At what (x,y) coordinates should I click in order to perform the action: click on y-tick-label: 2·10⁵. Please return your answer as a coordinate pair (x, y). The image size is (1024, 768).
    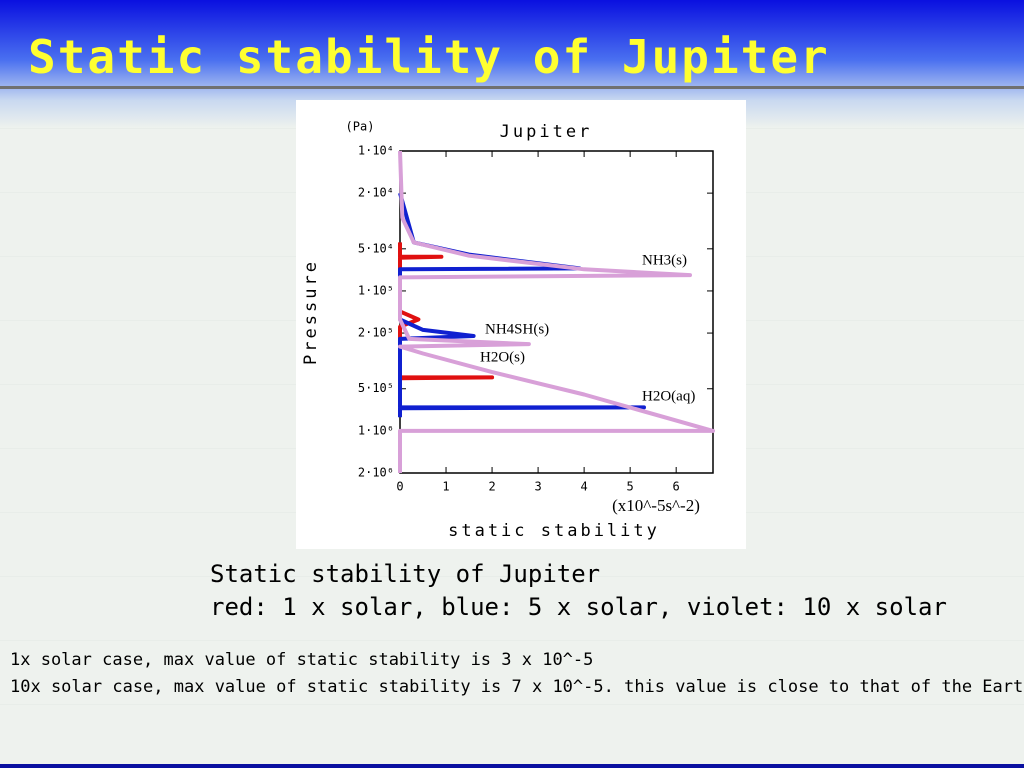
    Looking at the image, I should click on (376, 333).